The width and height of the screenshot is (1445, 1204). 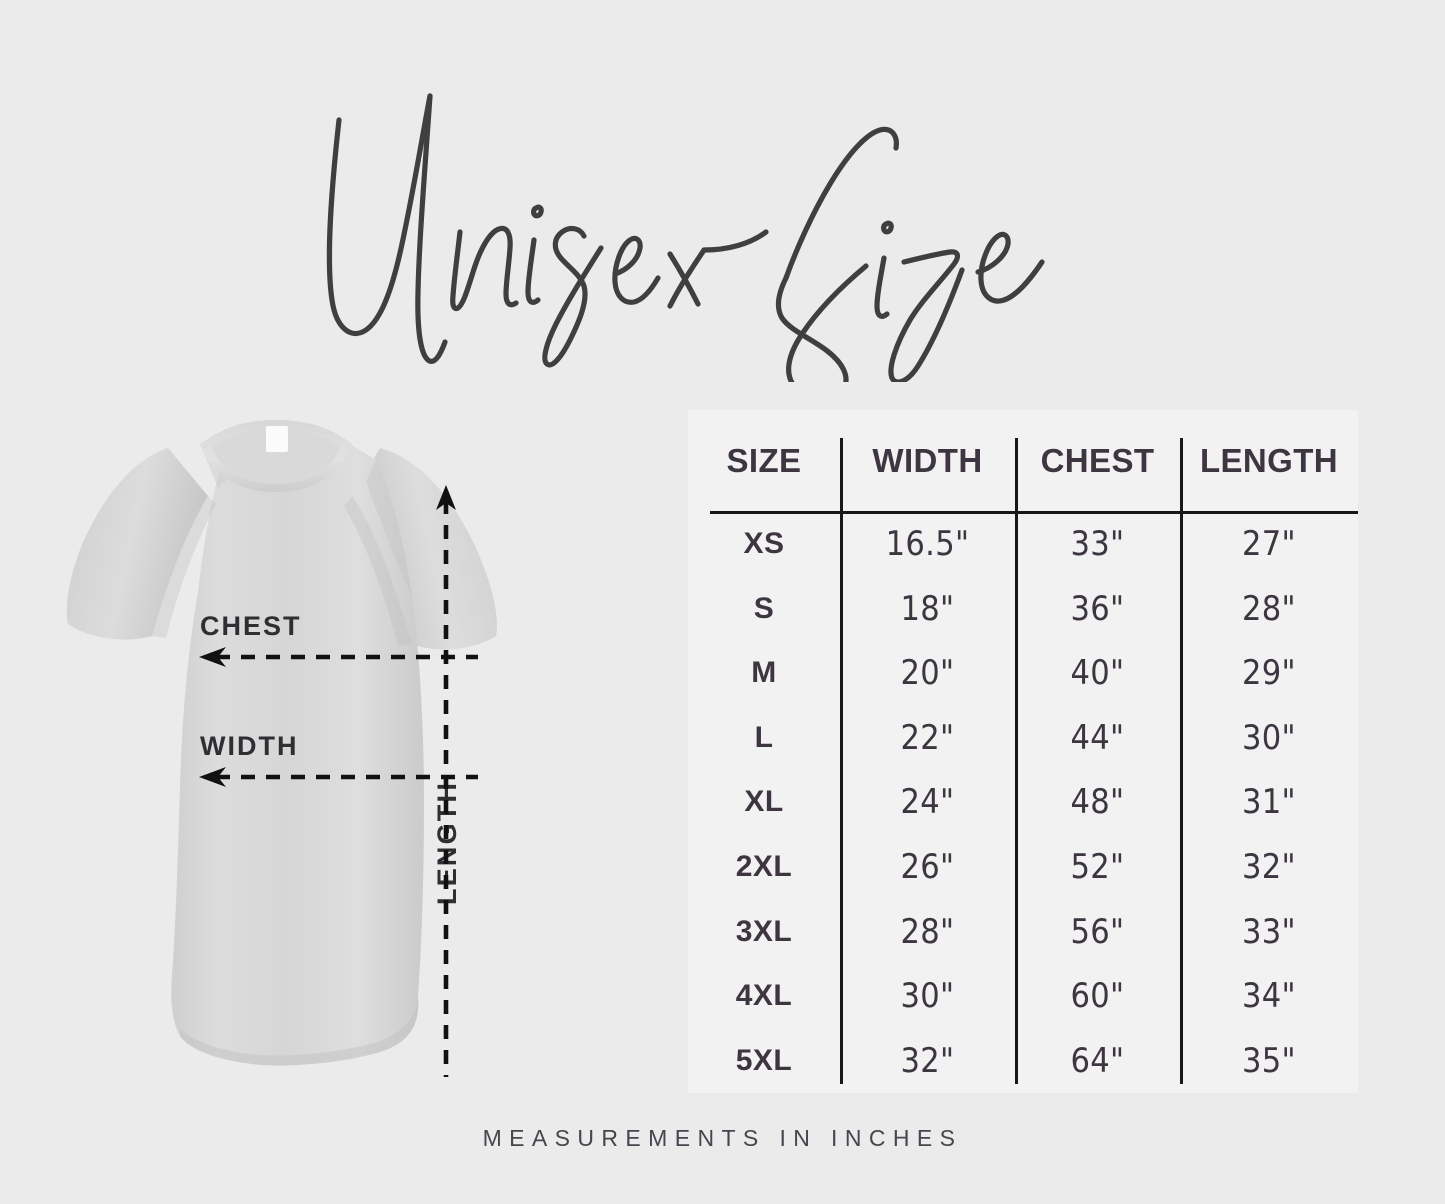 What do you see at coordinates (764, 996) in the screenshot?
I see `cell-size: 4XL` at bounding box center [764, 996].